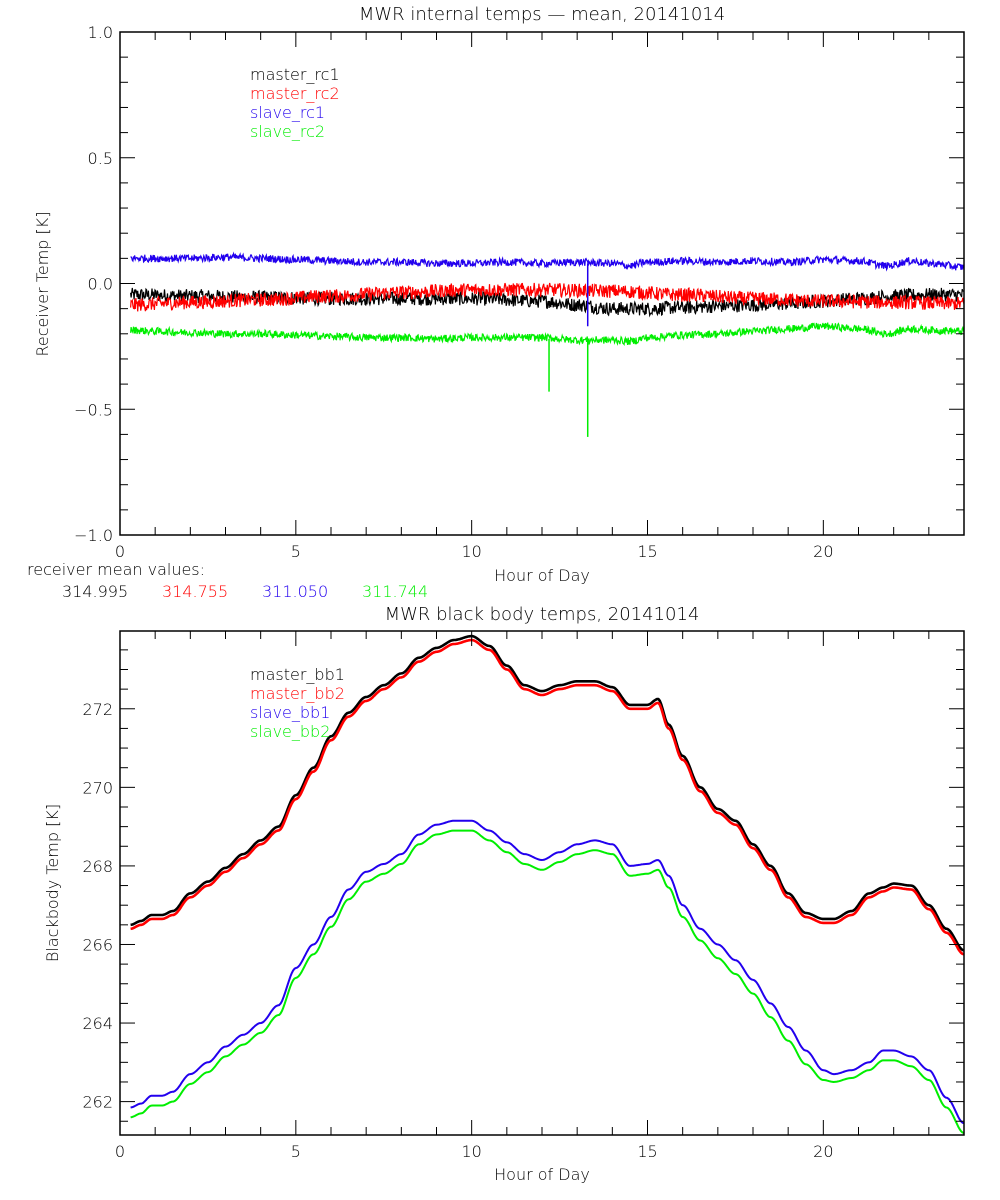 This screenshot has width=1000, height=1200. What do you see at coordinates (287, 131) in the screenshot?
I see `legend-entry: slave_rc2` at bounding box center [287, 131].